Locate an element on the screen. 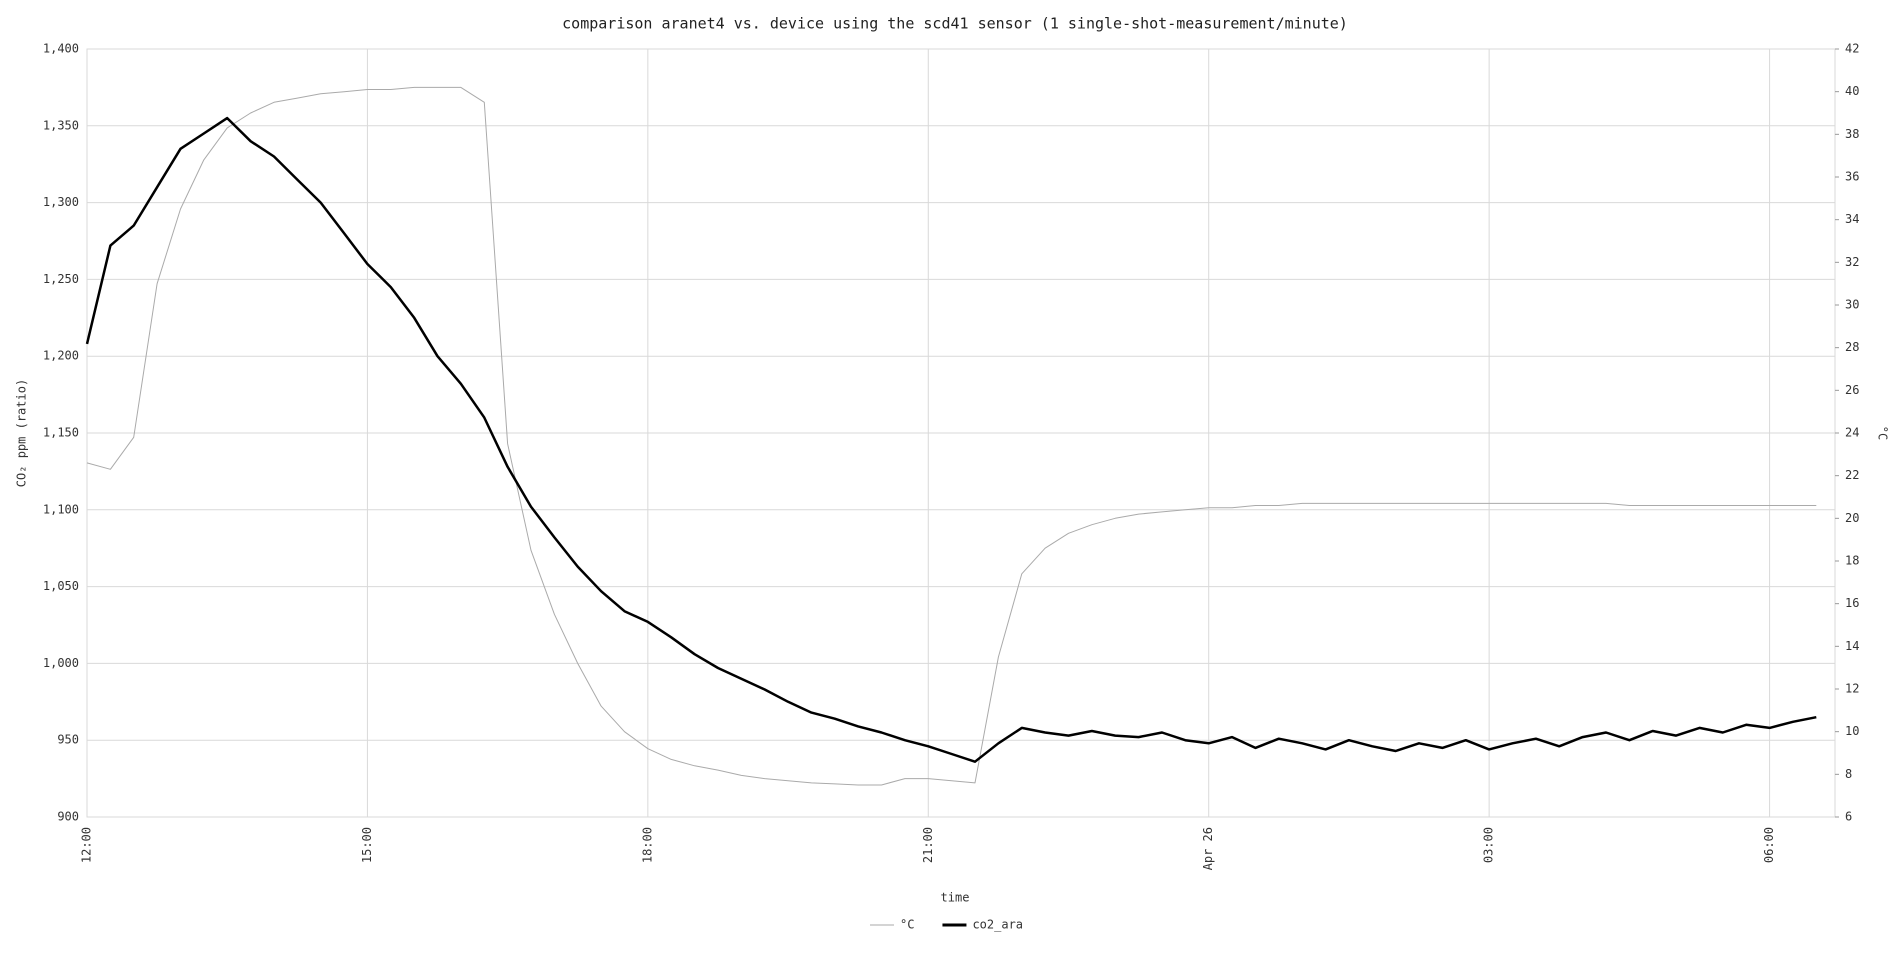  y-tick-label: 900 is located at coordinates (68, 817).